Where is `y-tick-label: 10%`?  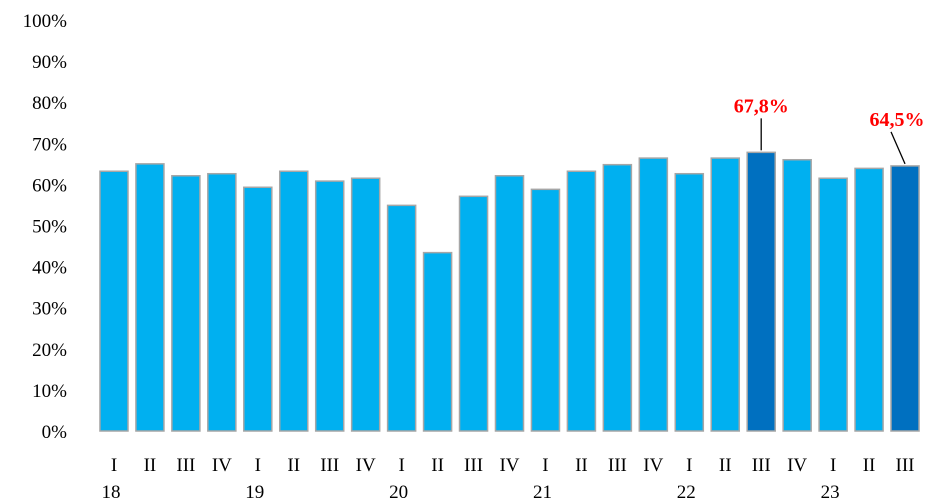 y-tick-label: 10% is located at coordinates (49, 391).